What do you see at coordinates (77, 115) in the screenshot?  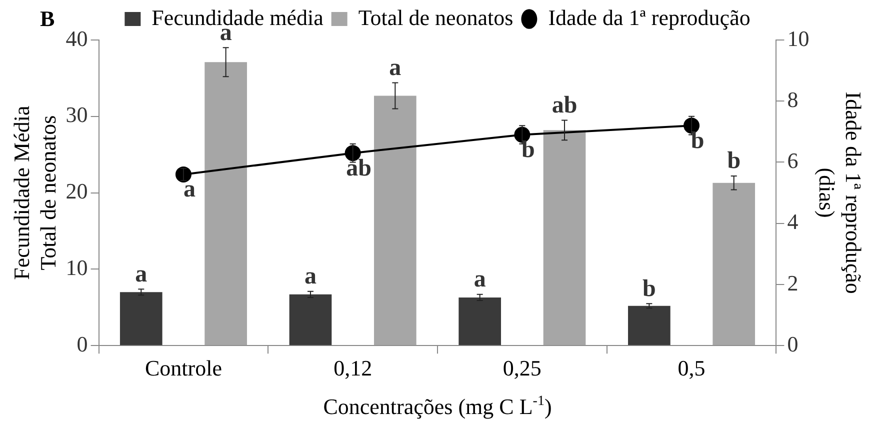 I see `y-tick-label: 30` at bounding box center [77, 115].